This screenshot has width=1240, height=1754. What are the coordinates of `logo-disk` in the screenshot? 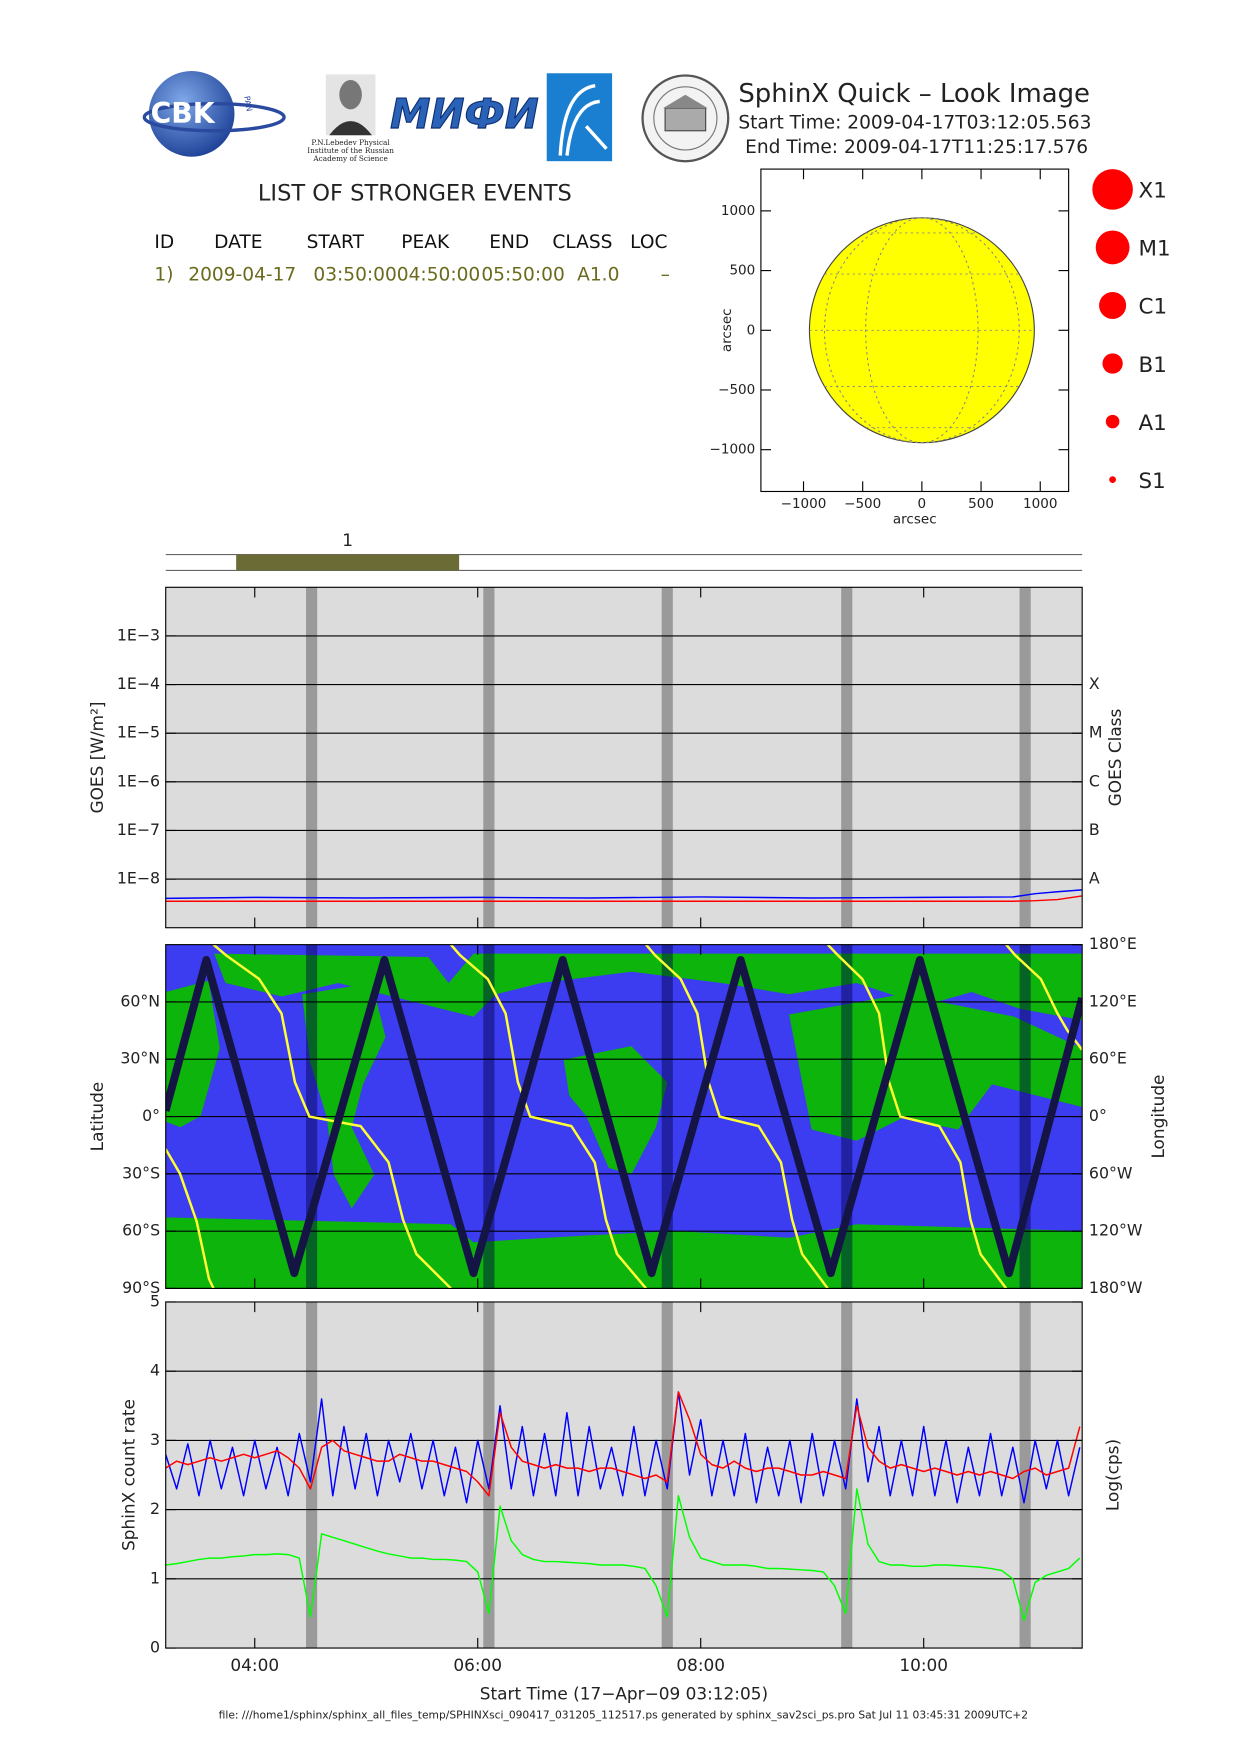 It's located at (191, 114).